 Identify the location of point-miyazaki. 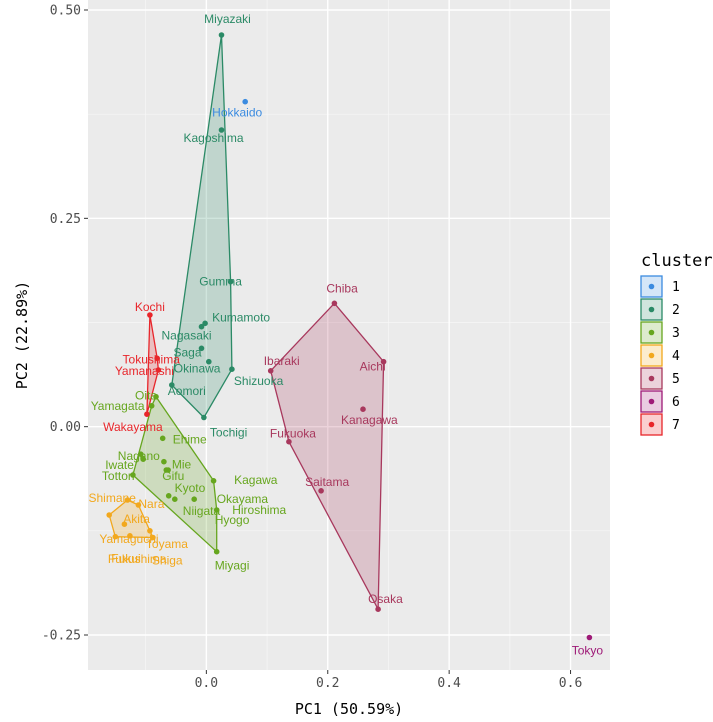
(221, 35).